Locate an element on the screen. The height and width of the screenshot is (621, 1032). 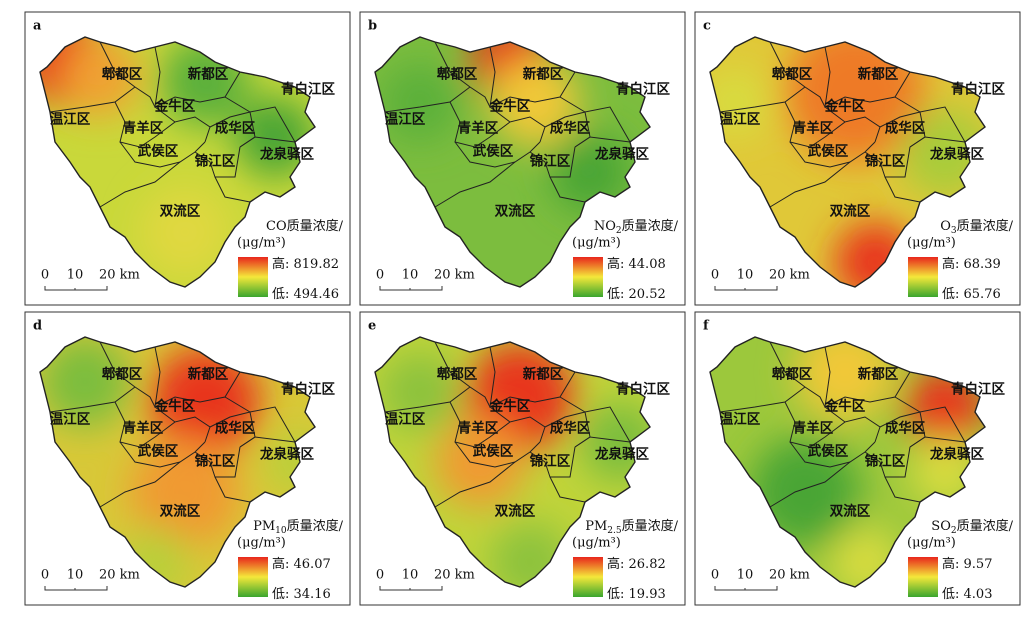
legend-title: PM2.5质量浓度/ is located at coordinates (631, 527).